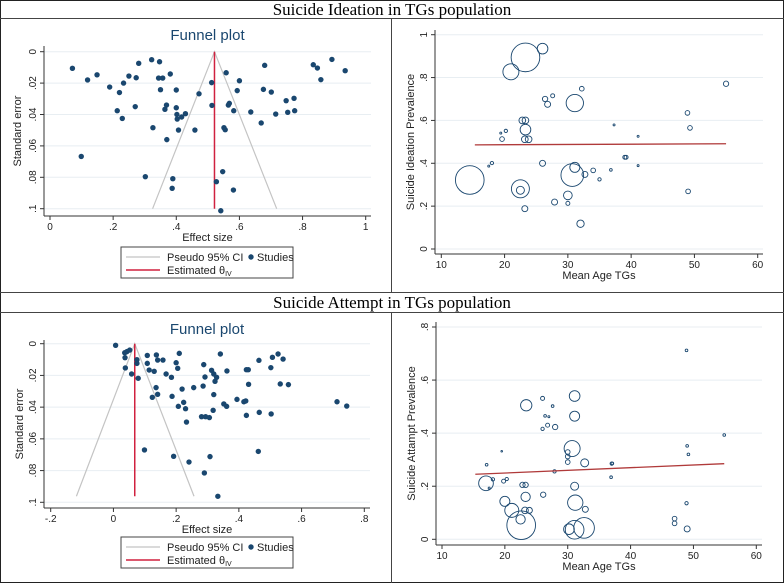 The image size is (784, 583). Describe the element at coordinates (424, 163) in the screenshot. I see `y-tick-label: .4` at that location.